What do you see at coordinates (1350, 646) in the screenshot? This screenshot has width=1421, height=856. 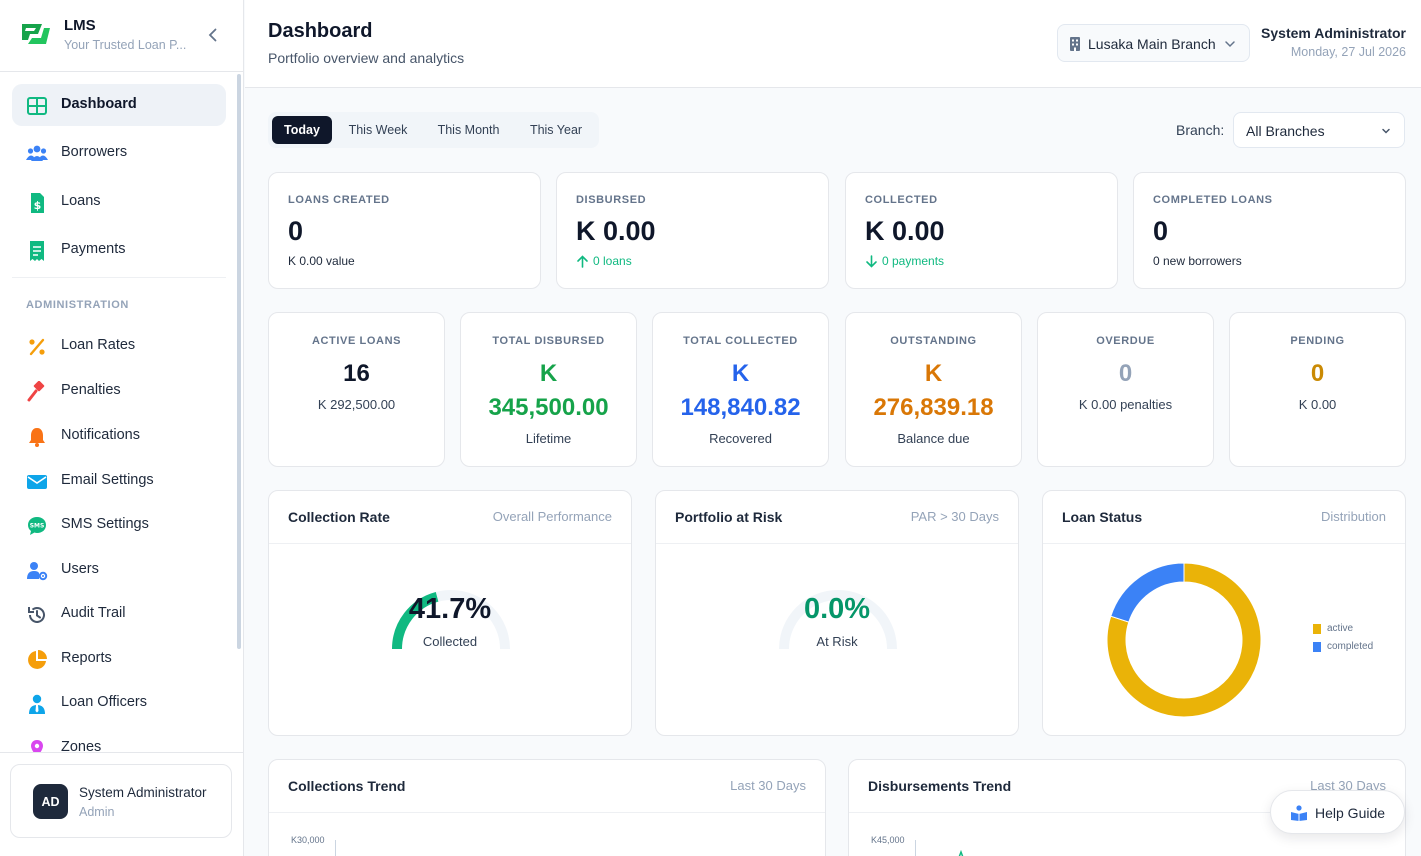 I see `legend-label: completed` at bounding box center [1350, 646].